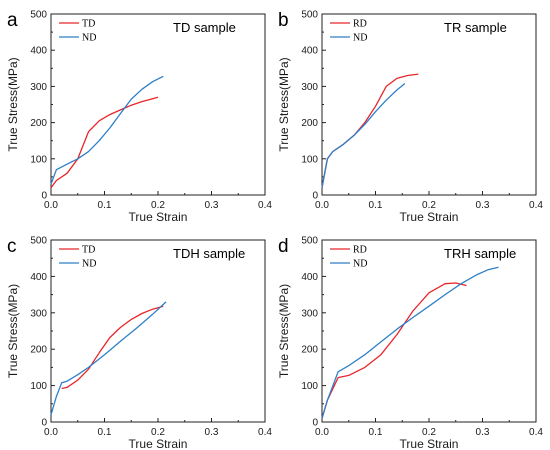 This screenshot has height=450, width=550. Describe the element at coordinates (12, 20) in the screenshot. I see `panel-letter: a` at that location.